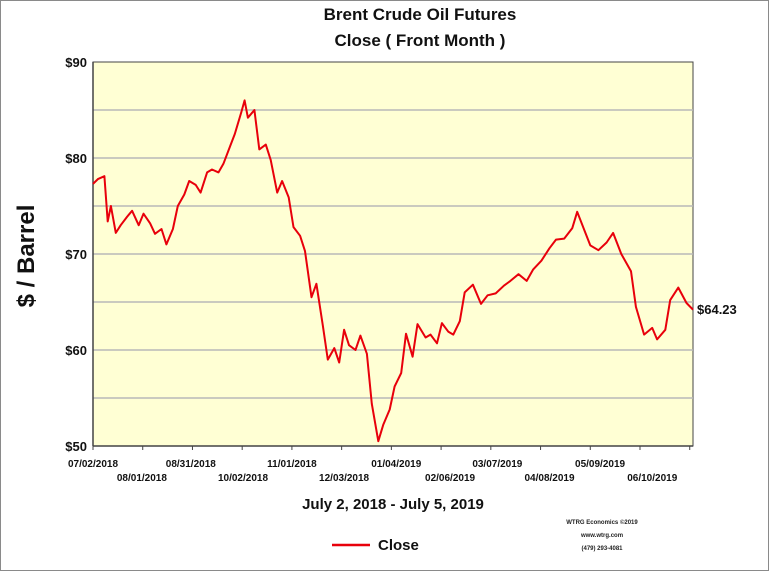 This screenshot has width=769, height=571. I want to click on x-axis-label: July 2, 2018 - July 5, 2019, so click(393, 504).